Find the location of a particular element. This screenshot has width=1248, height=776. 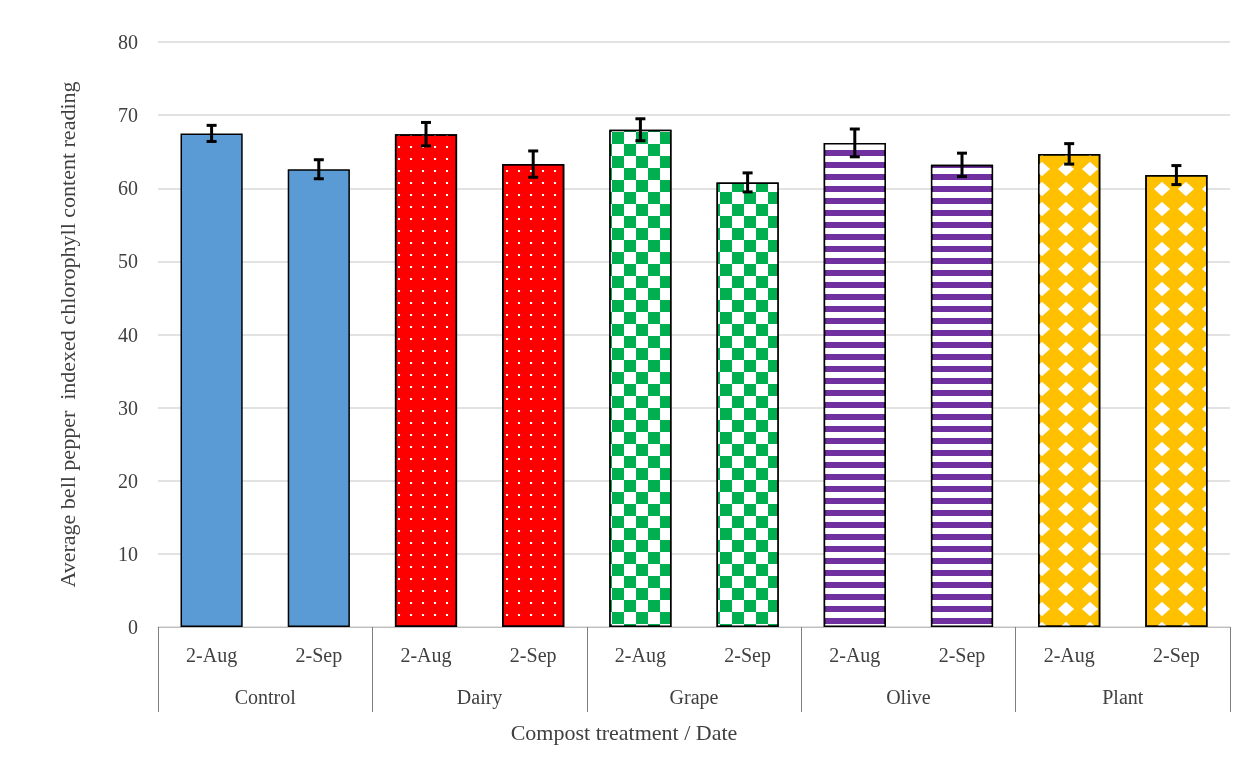

y-tick-label: 10 is located at coordinates (128, 553).